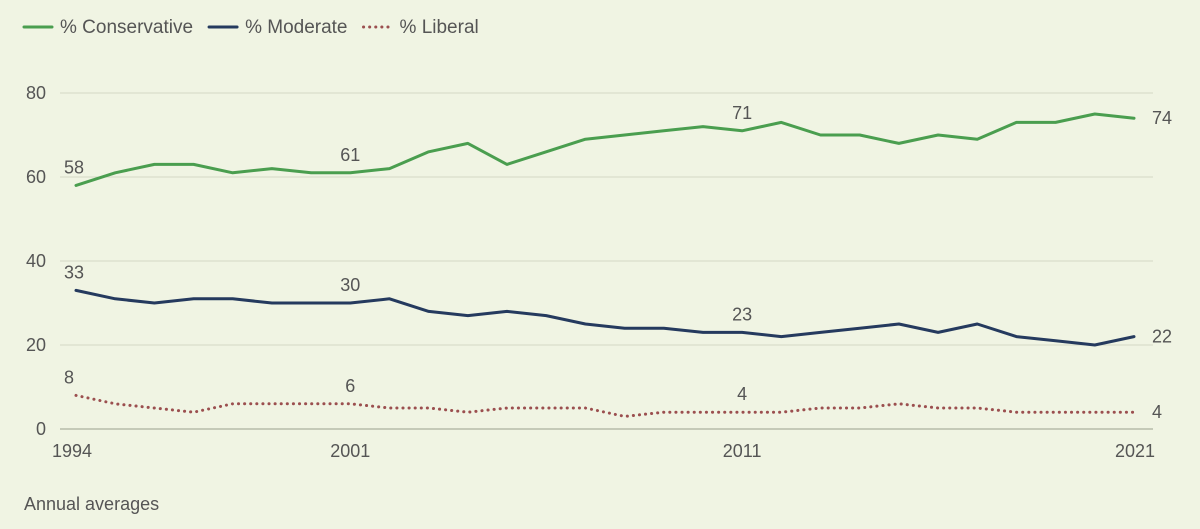 This screenshot has width=1200, height=529. What do you see at coordinates (439, 27) in the screenshot?
I see `legend-label: % Liberal` at bounding box center [439, 27].